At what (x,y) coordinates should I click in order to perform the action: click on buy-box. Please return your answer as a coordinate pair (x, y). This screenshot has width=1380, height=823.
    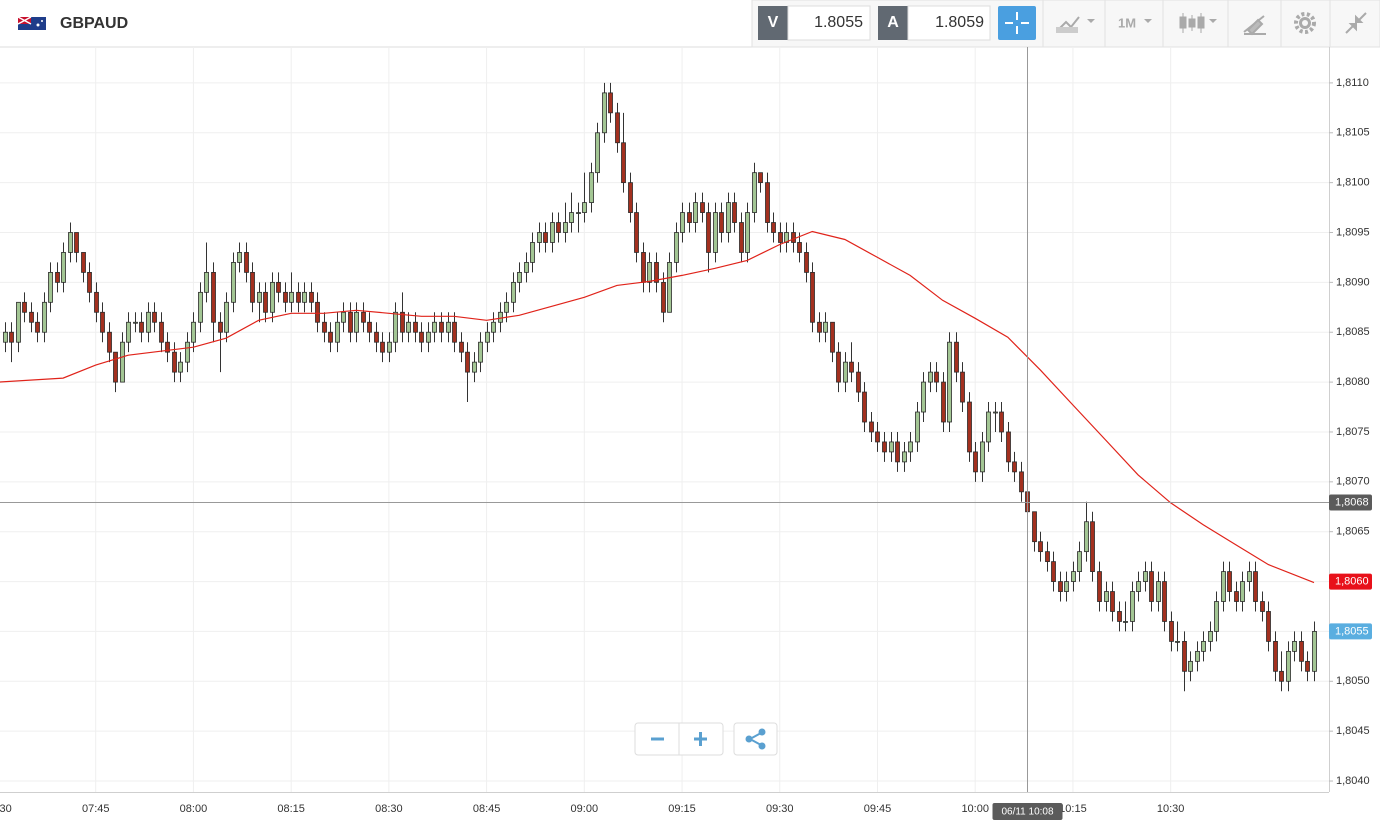
    Looking at the image, I should click on (949, 23).